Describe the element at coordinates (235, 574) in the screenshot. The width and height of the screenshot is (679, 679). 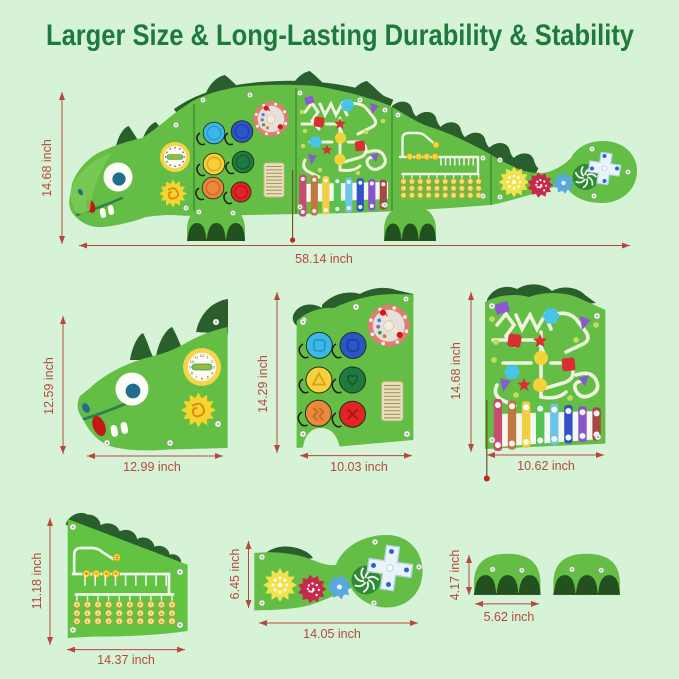
I see `svg-text: 6.45 inch` at that location.